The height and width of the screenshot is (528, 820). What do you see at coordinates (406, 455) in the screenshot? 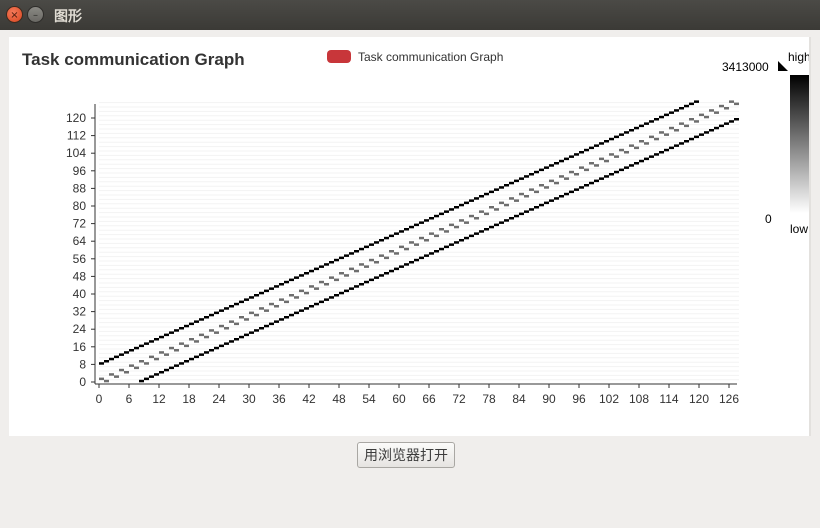
I see `open-in-browser-button: 用浏览器打开` at bounding box center [406, 455].